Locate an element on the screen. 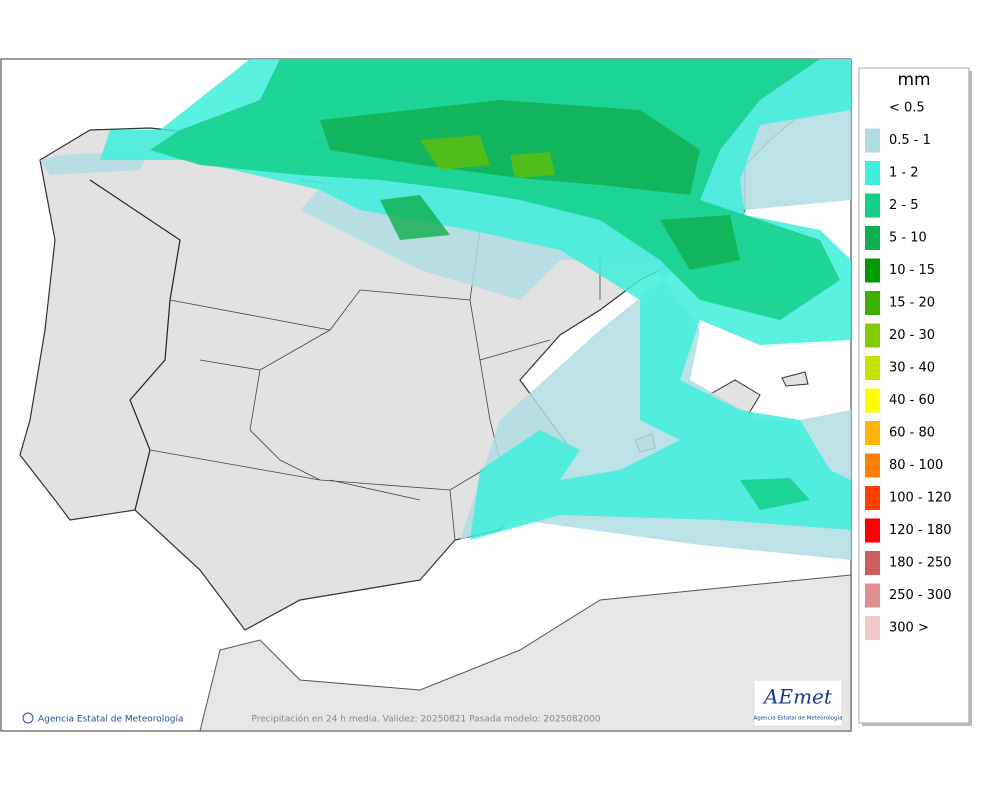 Image resolution: width=1000 pixels, height=794 pixels. legend-label: 0.5 - 1 is located at coordinates (910, 140).